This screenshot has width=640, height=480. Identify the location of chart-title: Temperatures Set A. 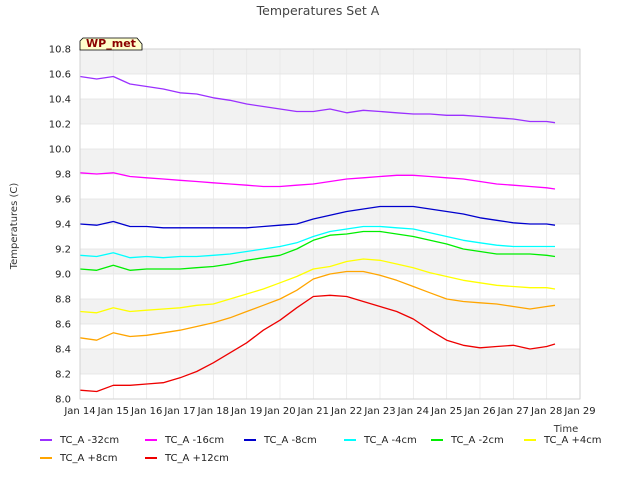
(318, 10).